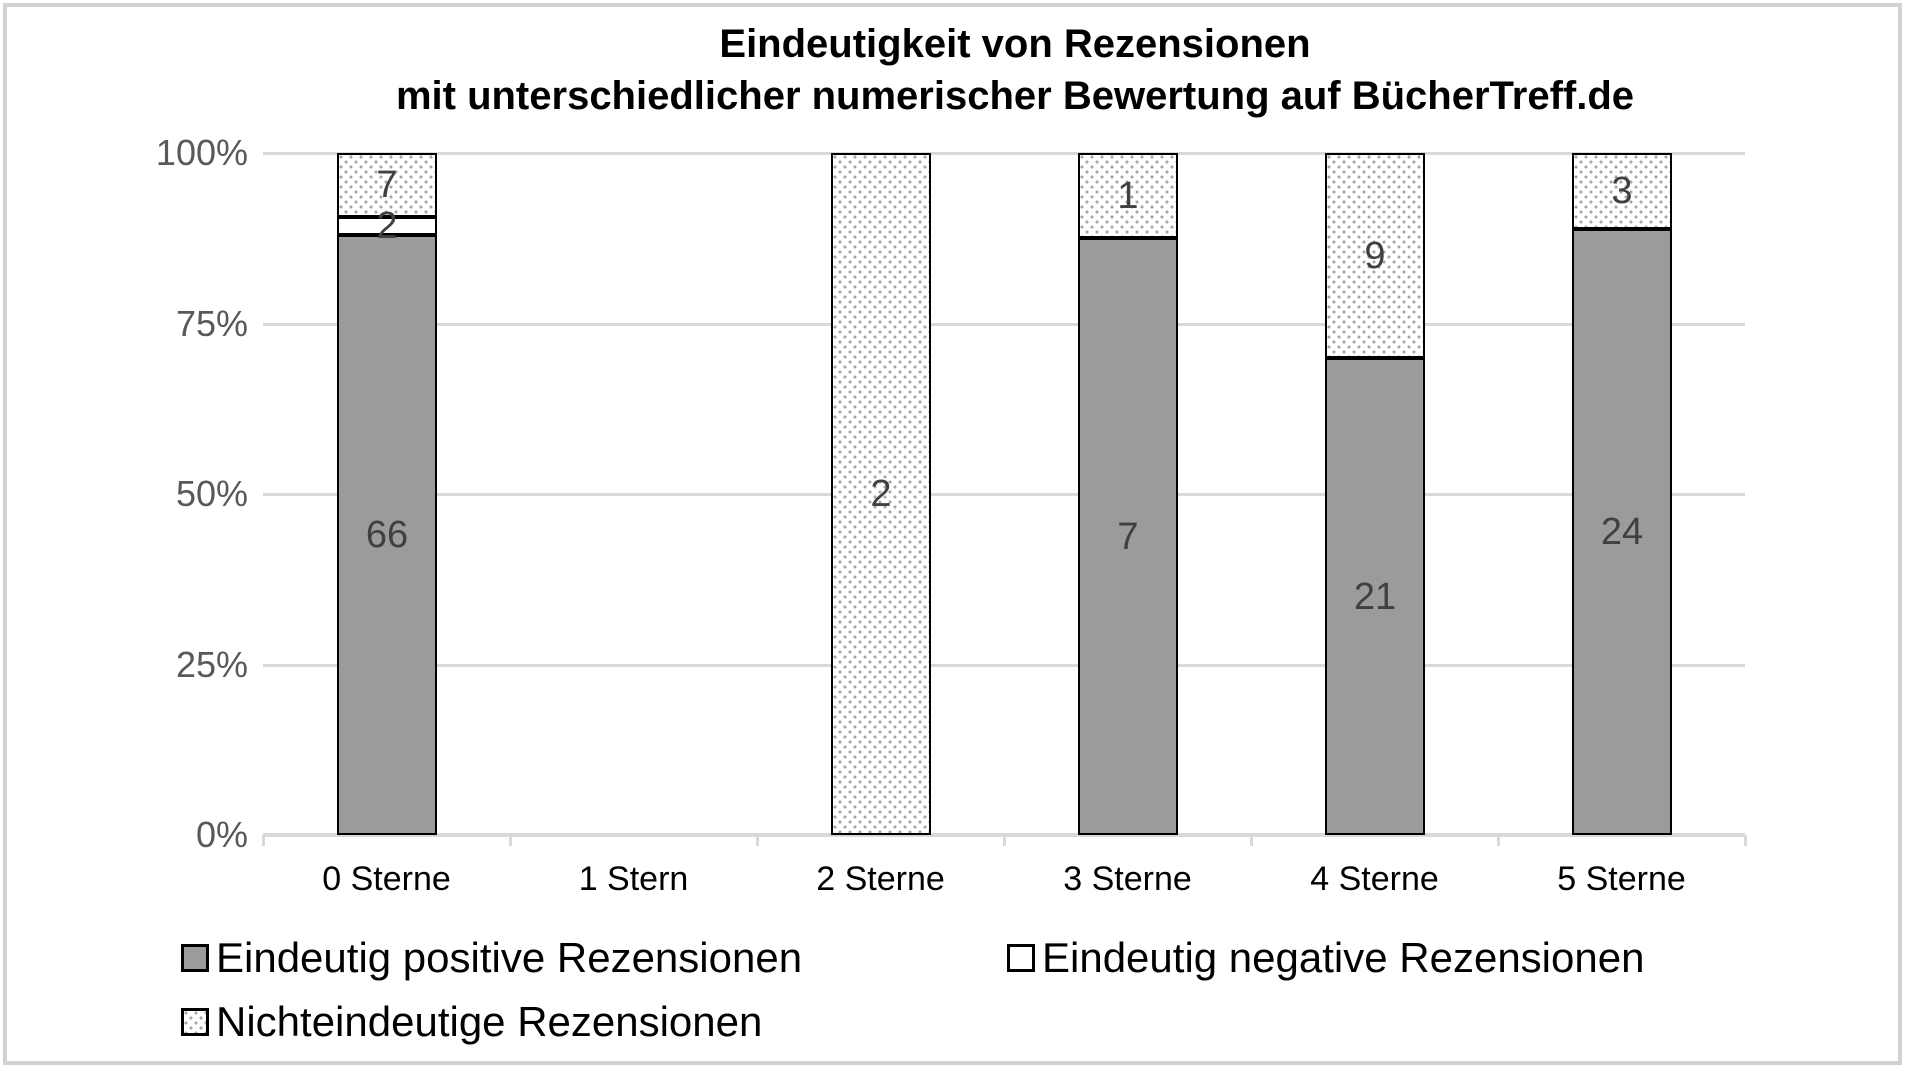  I want to click on y-axis-tick-label: 100%, so click(201, 152).